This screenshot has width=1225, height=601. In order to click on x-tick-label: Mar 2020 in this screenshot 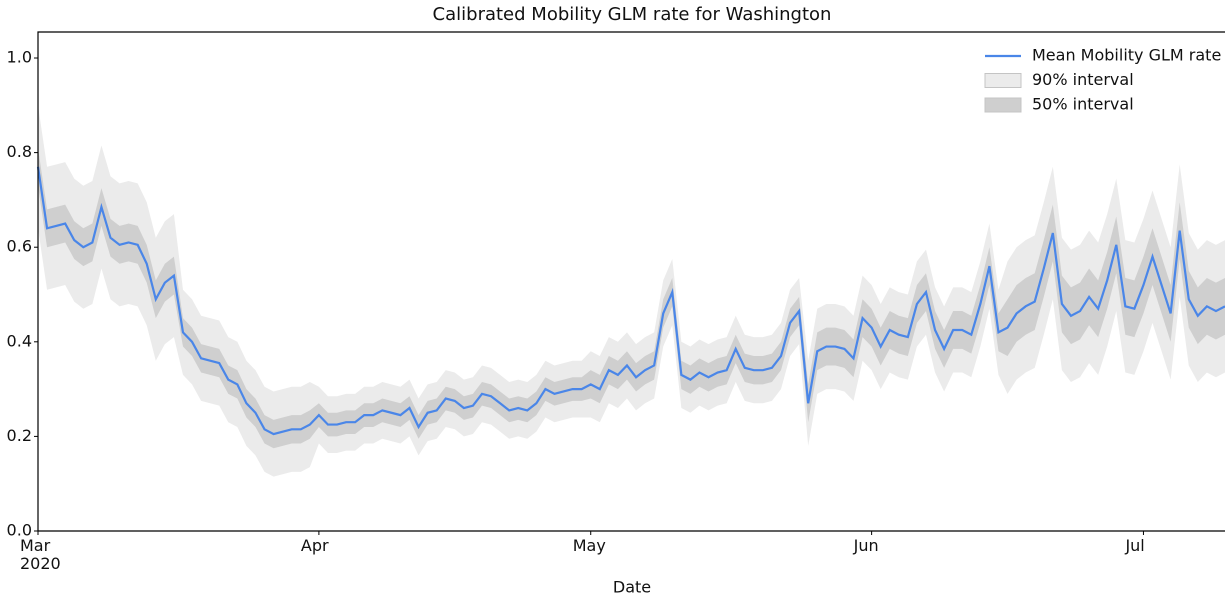, I will do `click(40, 554)`.